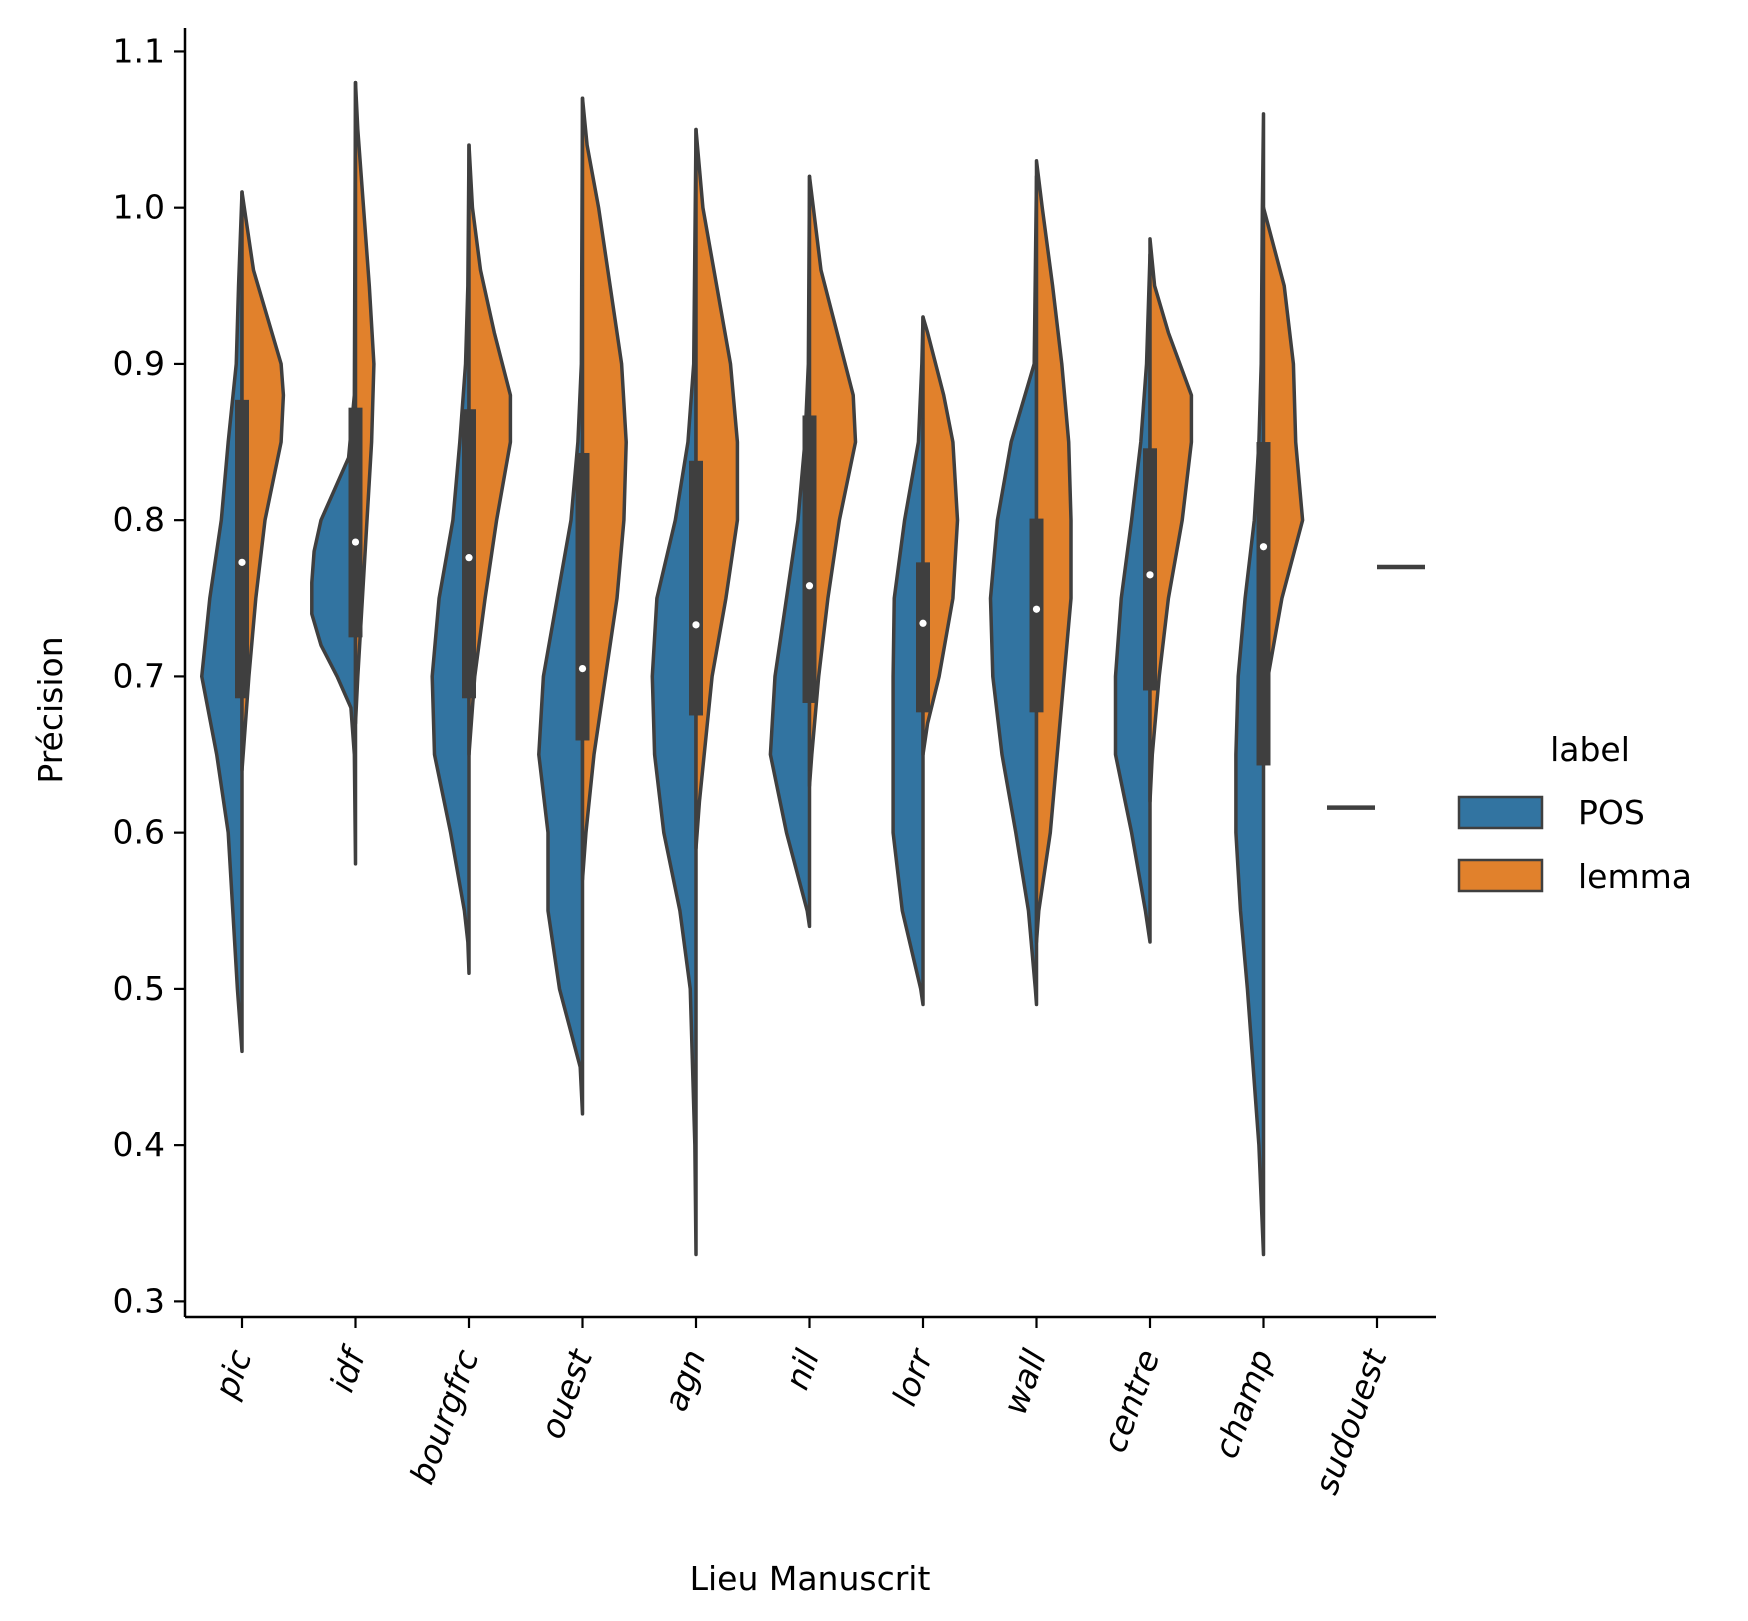 The height and width of the screenshot is (1621, 1748). Describe the element at coordinates (582, 668) in the screenshot. I see `box-median-ouest` at that location.